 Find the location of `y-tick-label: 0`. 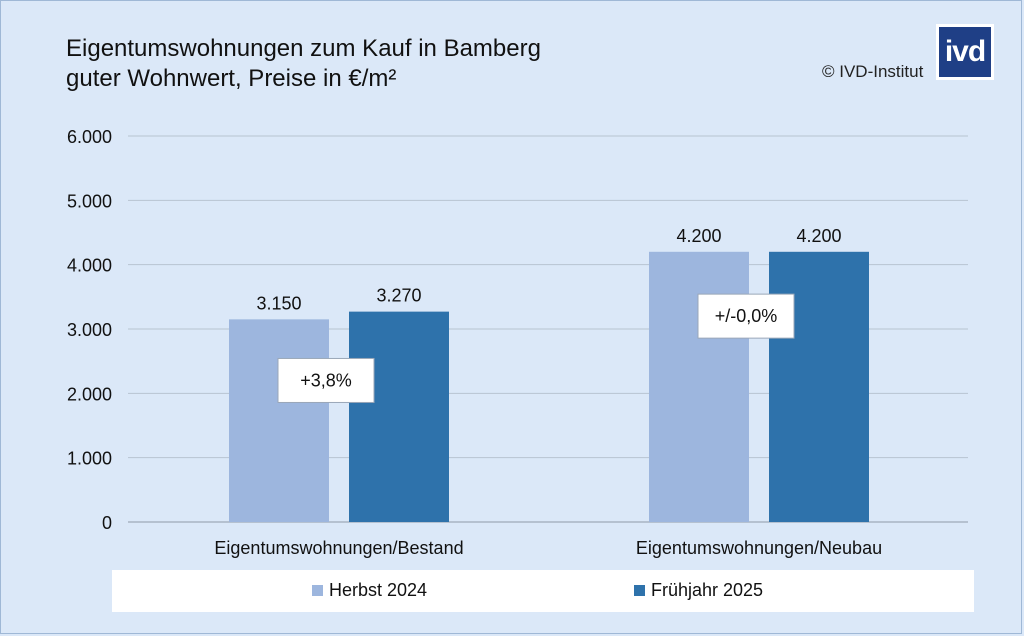

y-tick-label: 0 is located at coordinates (107, 523).